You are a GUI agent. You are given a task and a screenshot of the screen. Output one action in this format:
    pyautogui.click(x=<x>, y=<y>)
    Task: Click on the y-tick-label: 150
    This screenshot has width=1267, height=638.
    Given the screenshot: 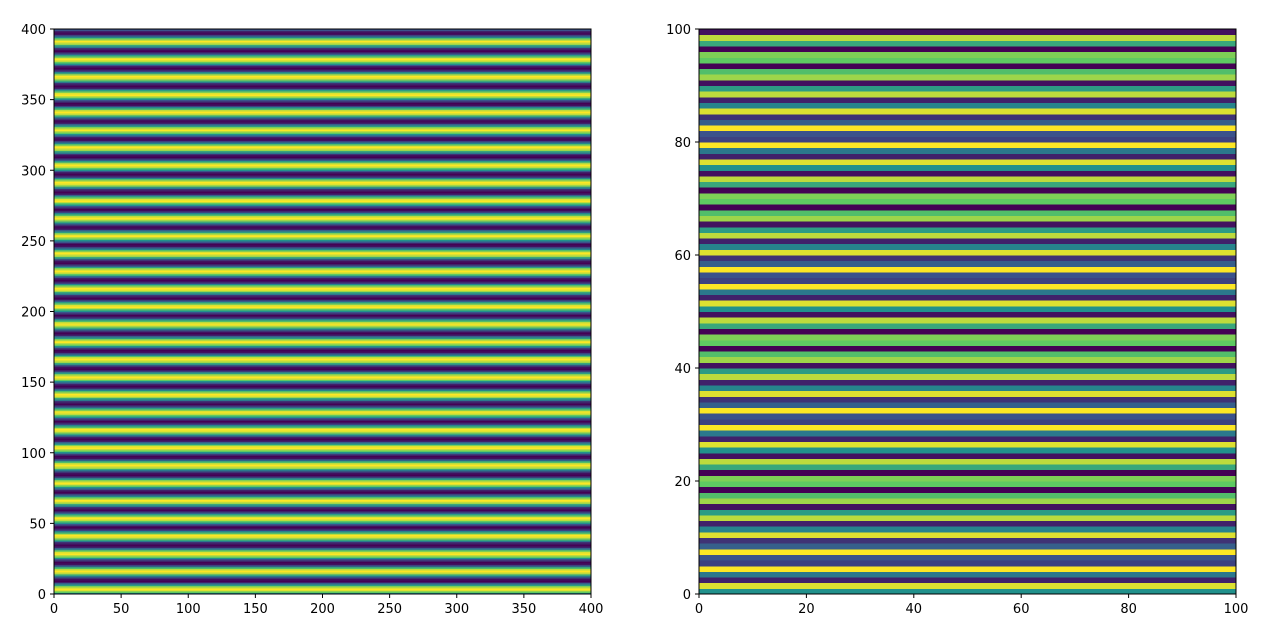 What is the action you would take?
    pyautogui.click(x=33, y=383)
    